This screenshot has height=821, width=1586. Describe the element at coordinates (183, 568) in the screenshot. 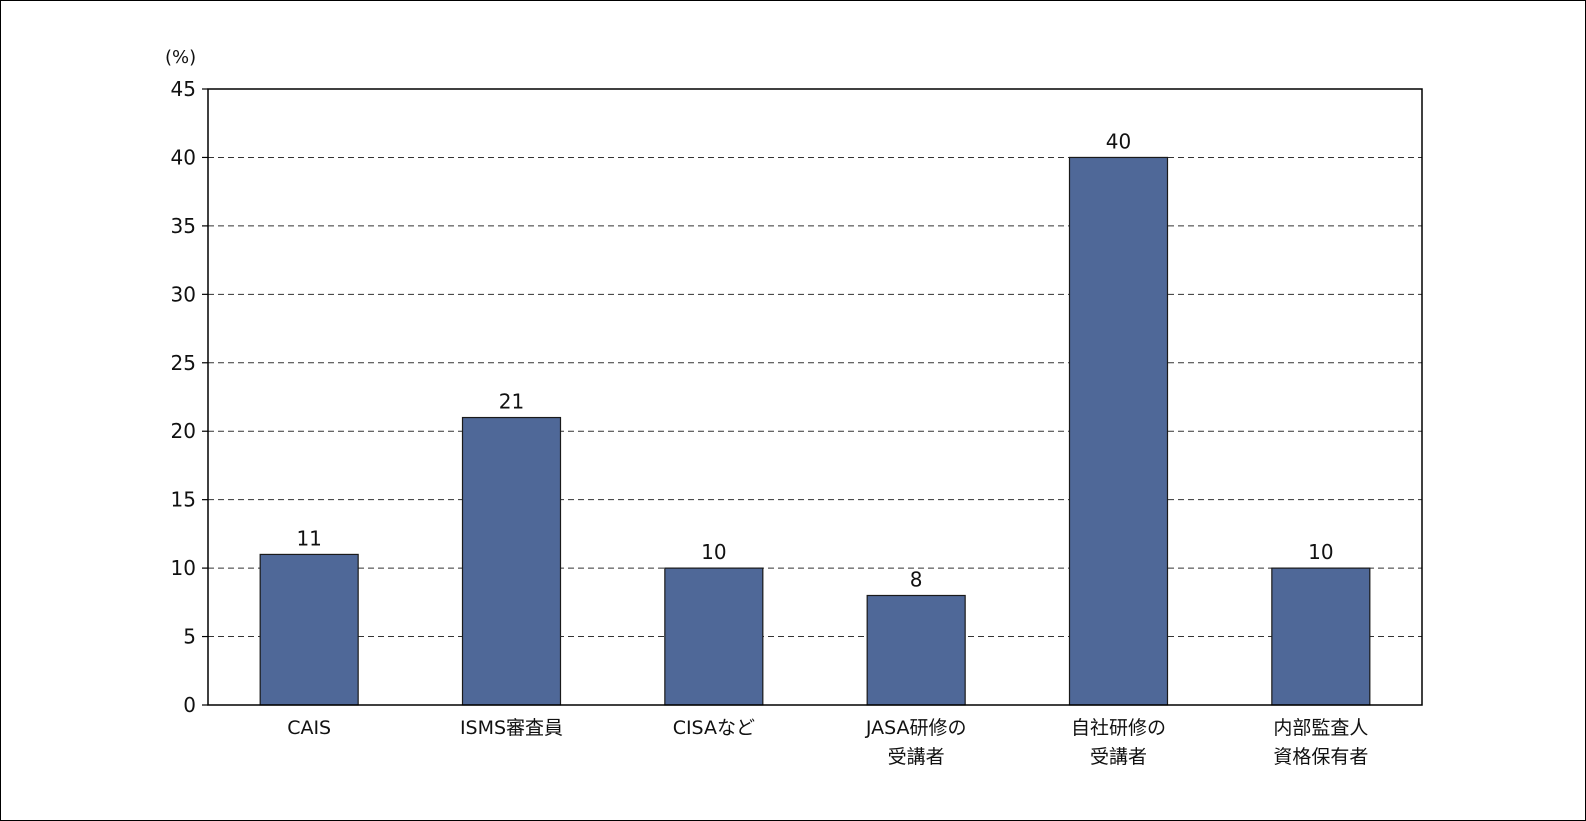

I see `y-tick-label: 10` at that location.